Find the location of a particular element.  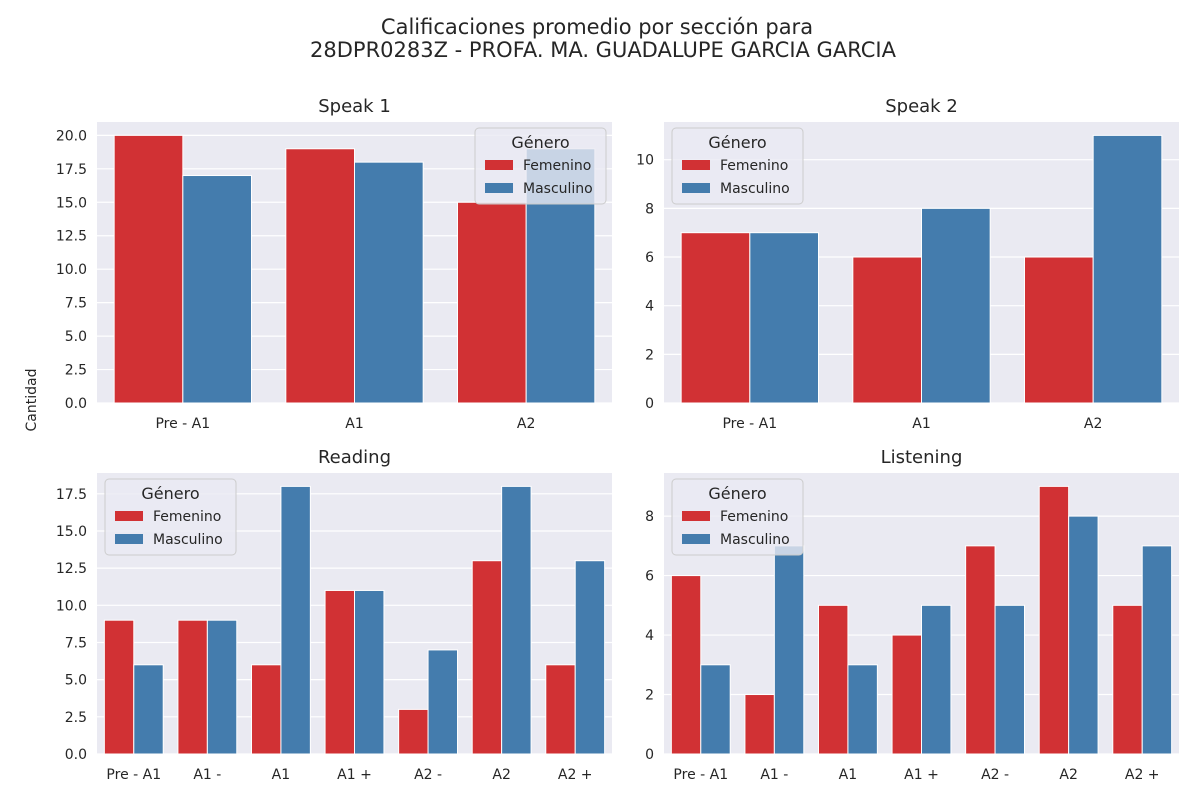

y-tick-label: 17.5 is located at coordinates (71, 495).